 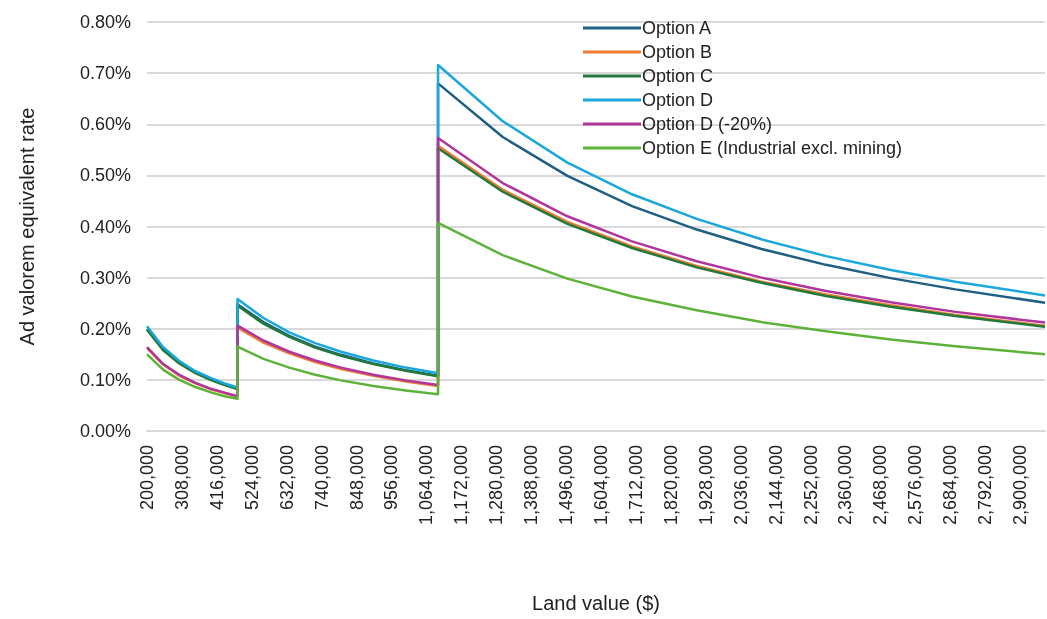 What do you see at coordinates (566, 485) in the screenshot?
I see `x-tick-label: 1,496,000` at bounding box center [566, 485].